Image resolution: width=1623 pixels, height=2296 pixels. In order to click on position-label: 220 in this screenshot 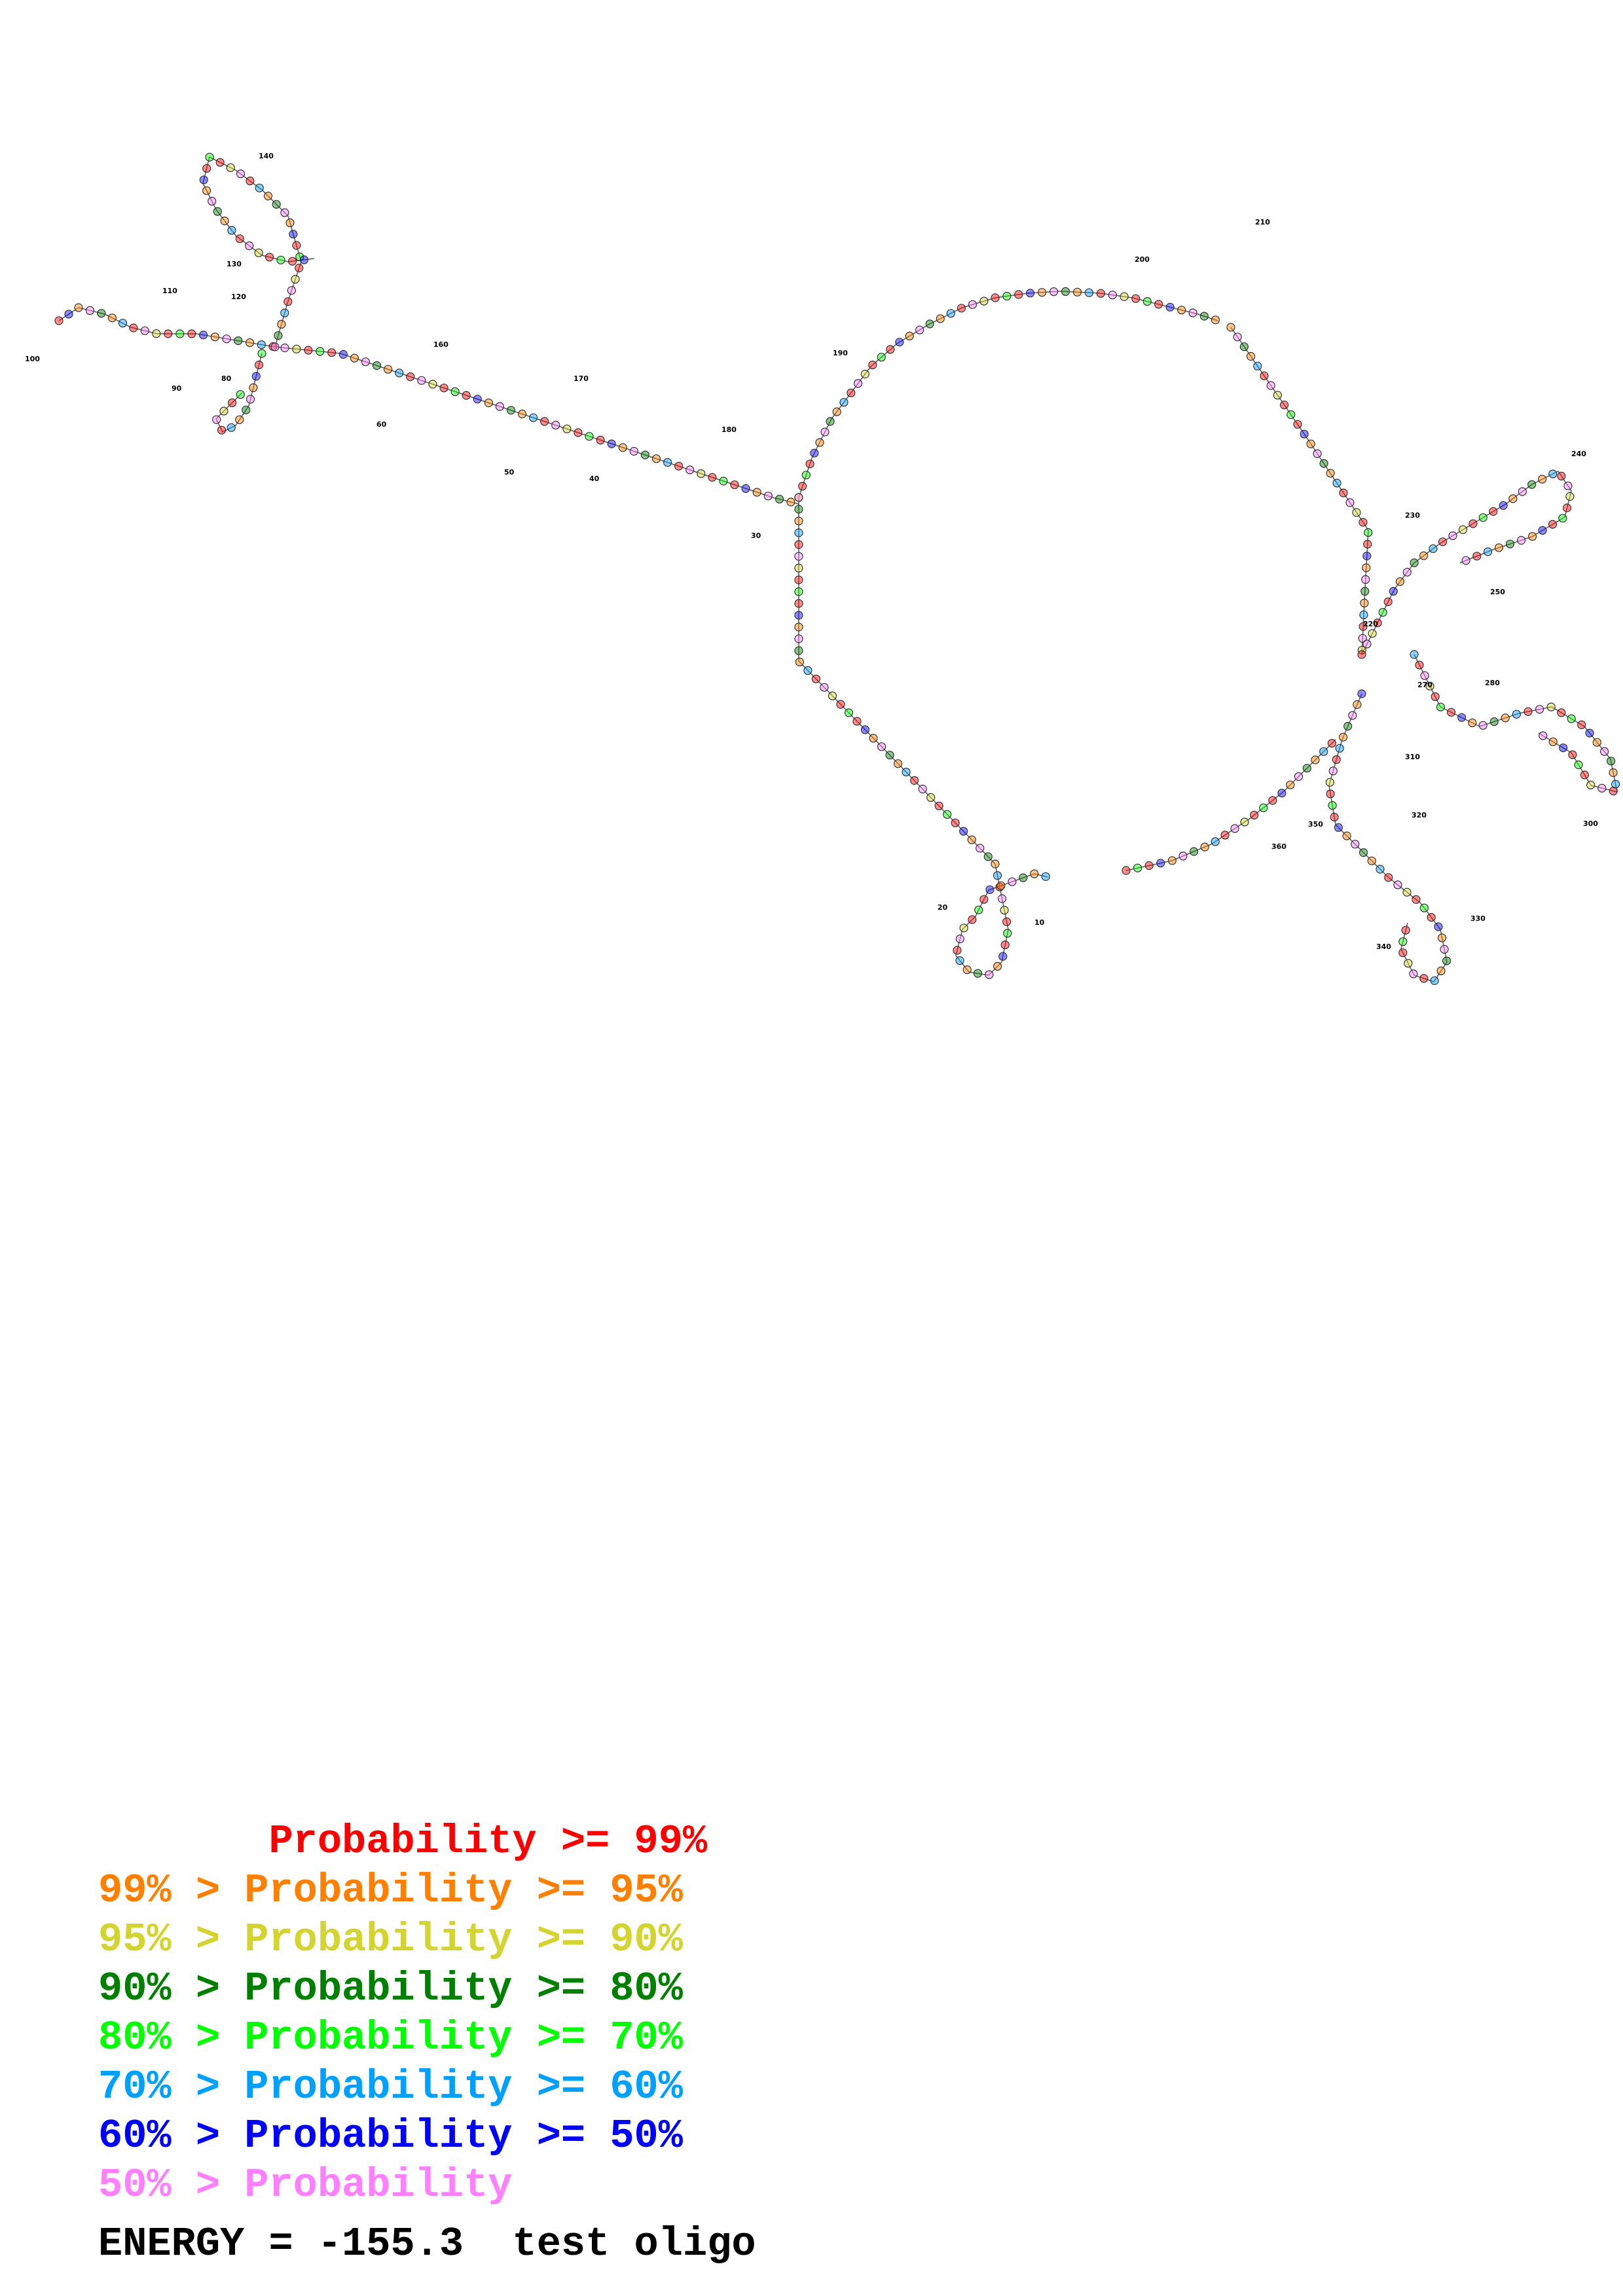, I will do `click(1370, 624)`.